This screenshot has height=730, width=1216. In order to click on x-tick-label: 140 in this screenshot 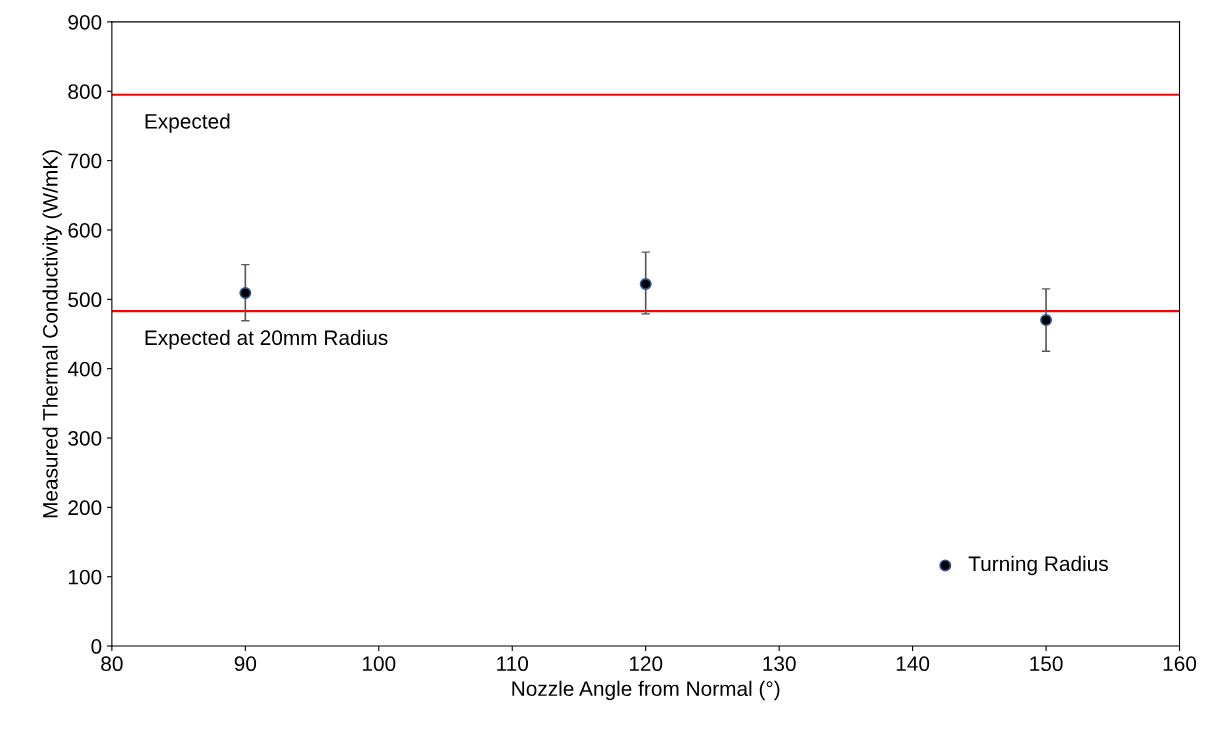, I will do `click(913, 664)`.